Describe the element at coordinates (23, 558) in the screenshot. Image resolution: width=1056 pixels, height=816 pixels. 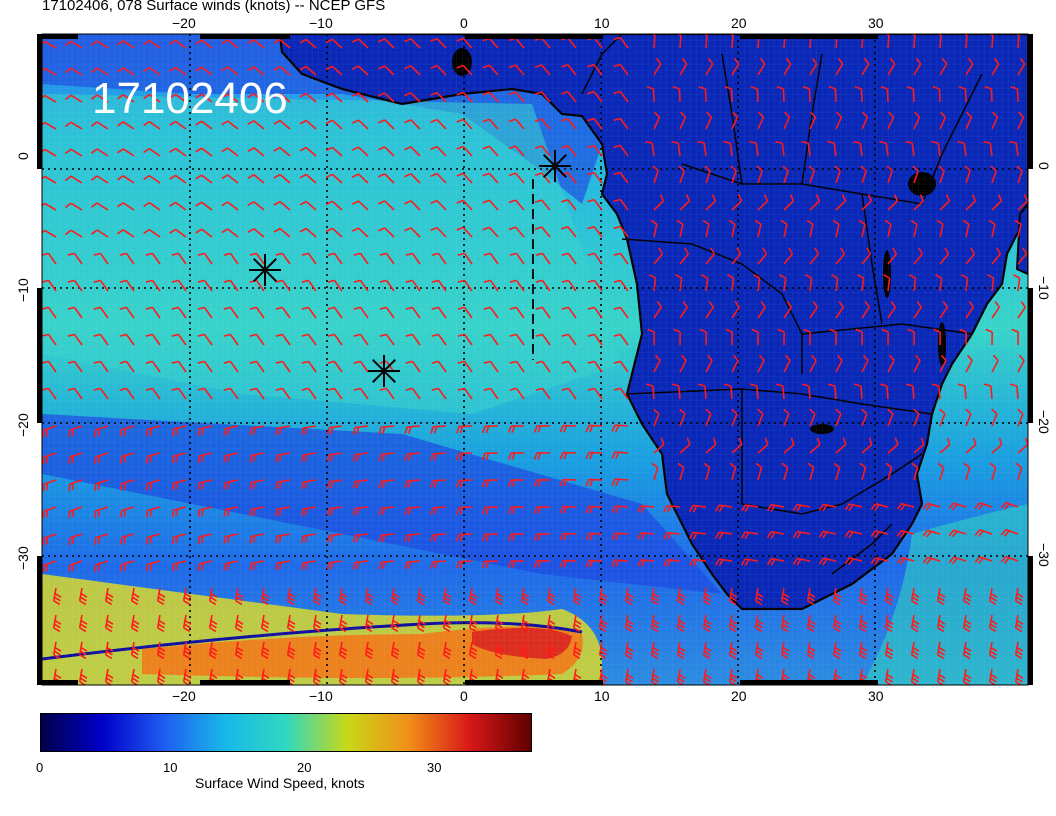
I see `lat-tick-left: −30` at that location.